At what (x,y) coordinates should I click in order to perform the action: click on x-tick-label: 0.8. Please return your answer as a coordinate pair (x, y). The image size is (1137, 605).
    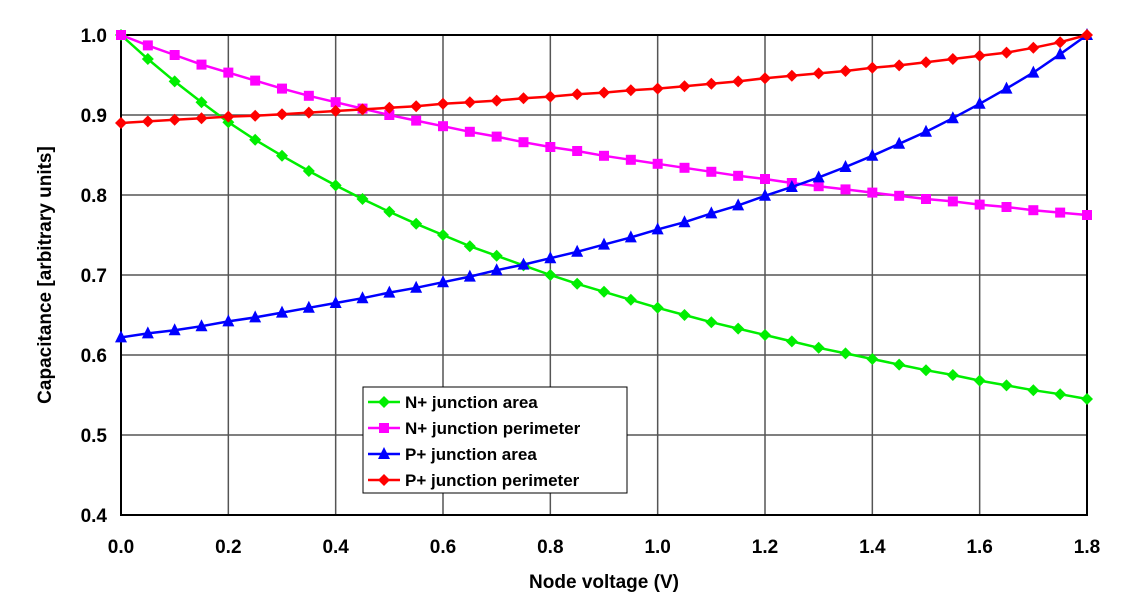
    Looking at the image, I should click on (550, 547).